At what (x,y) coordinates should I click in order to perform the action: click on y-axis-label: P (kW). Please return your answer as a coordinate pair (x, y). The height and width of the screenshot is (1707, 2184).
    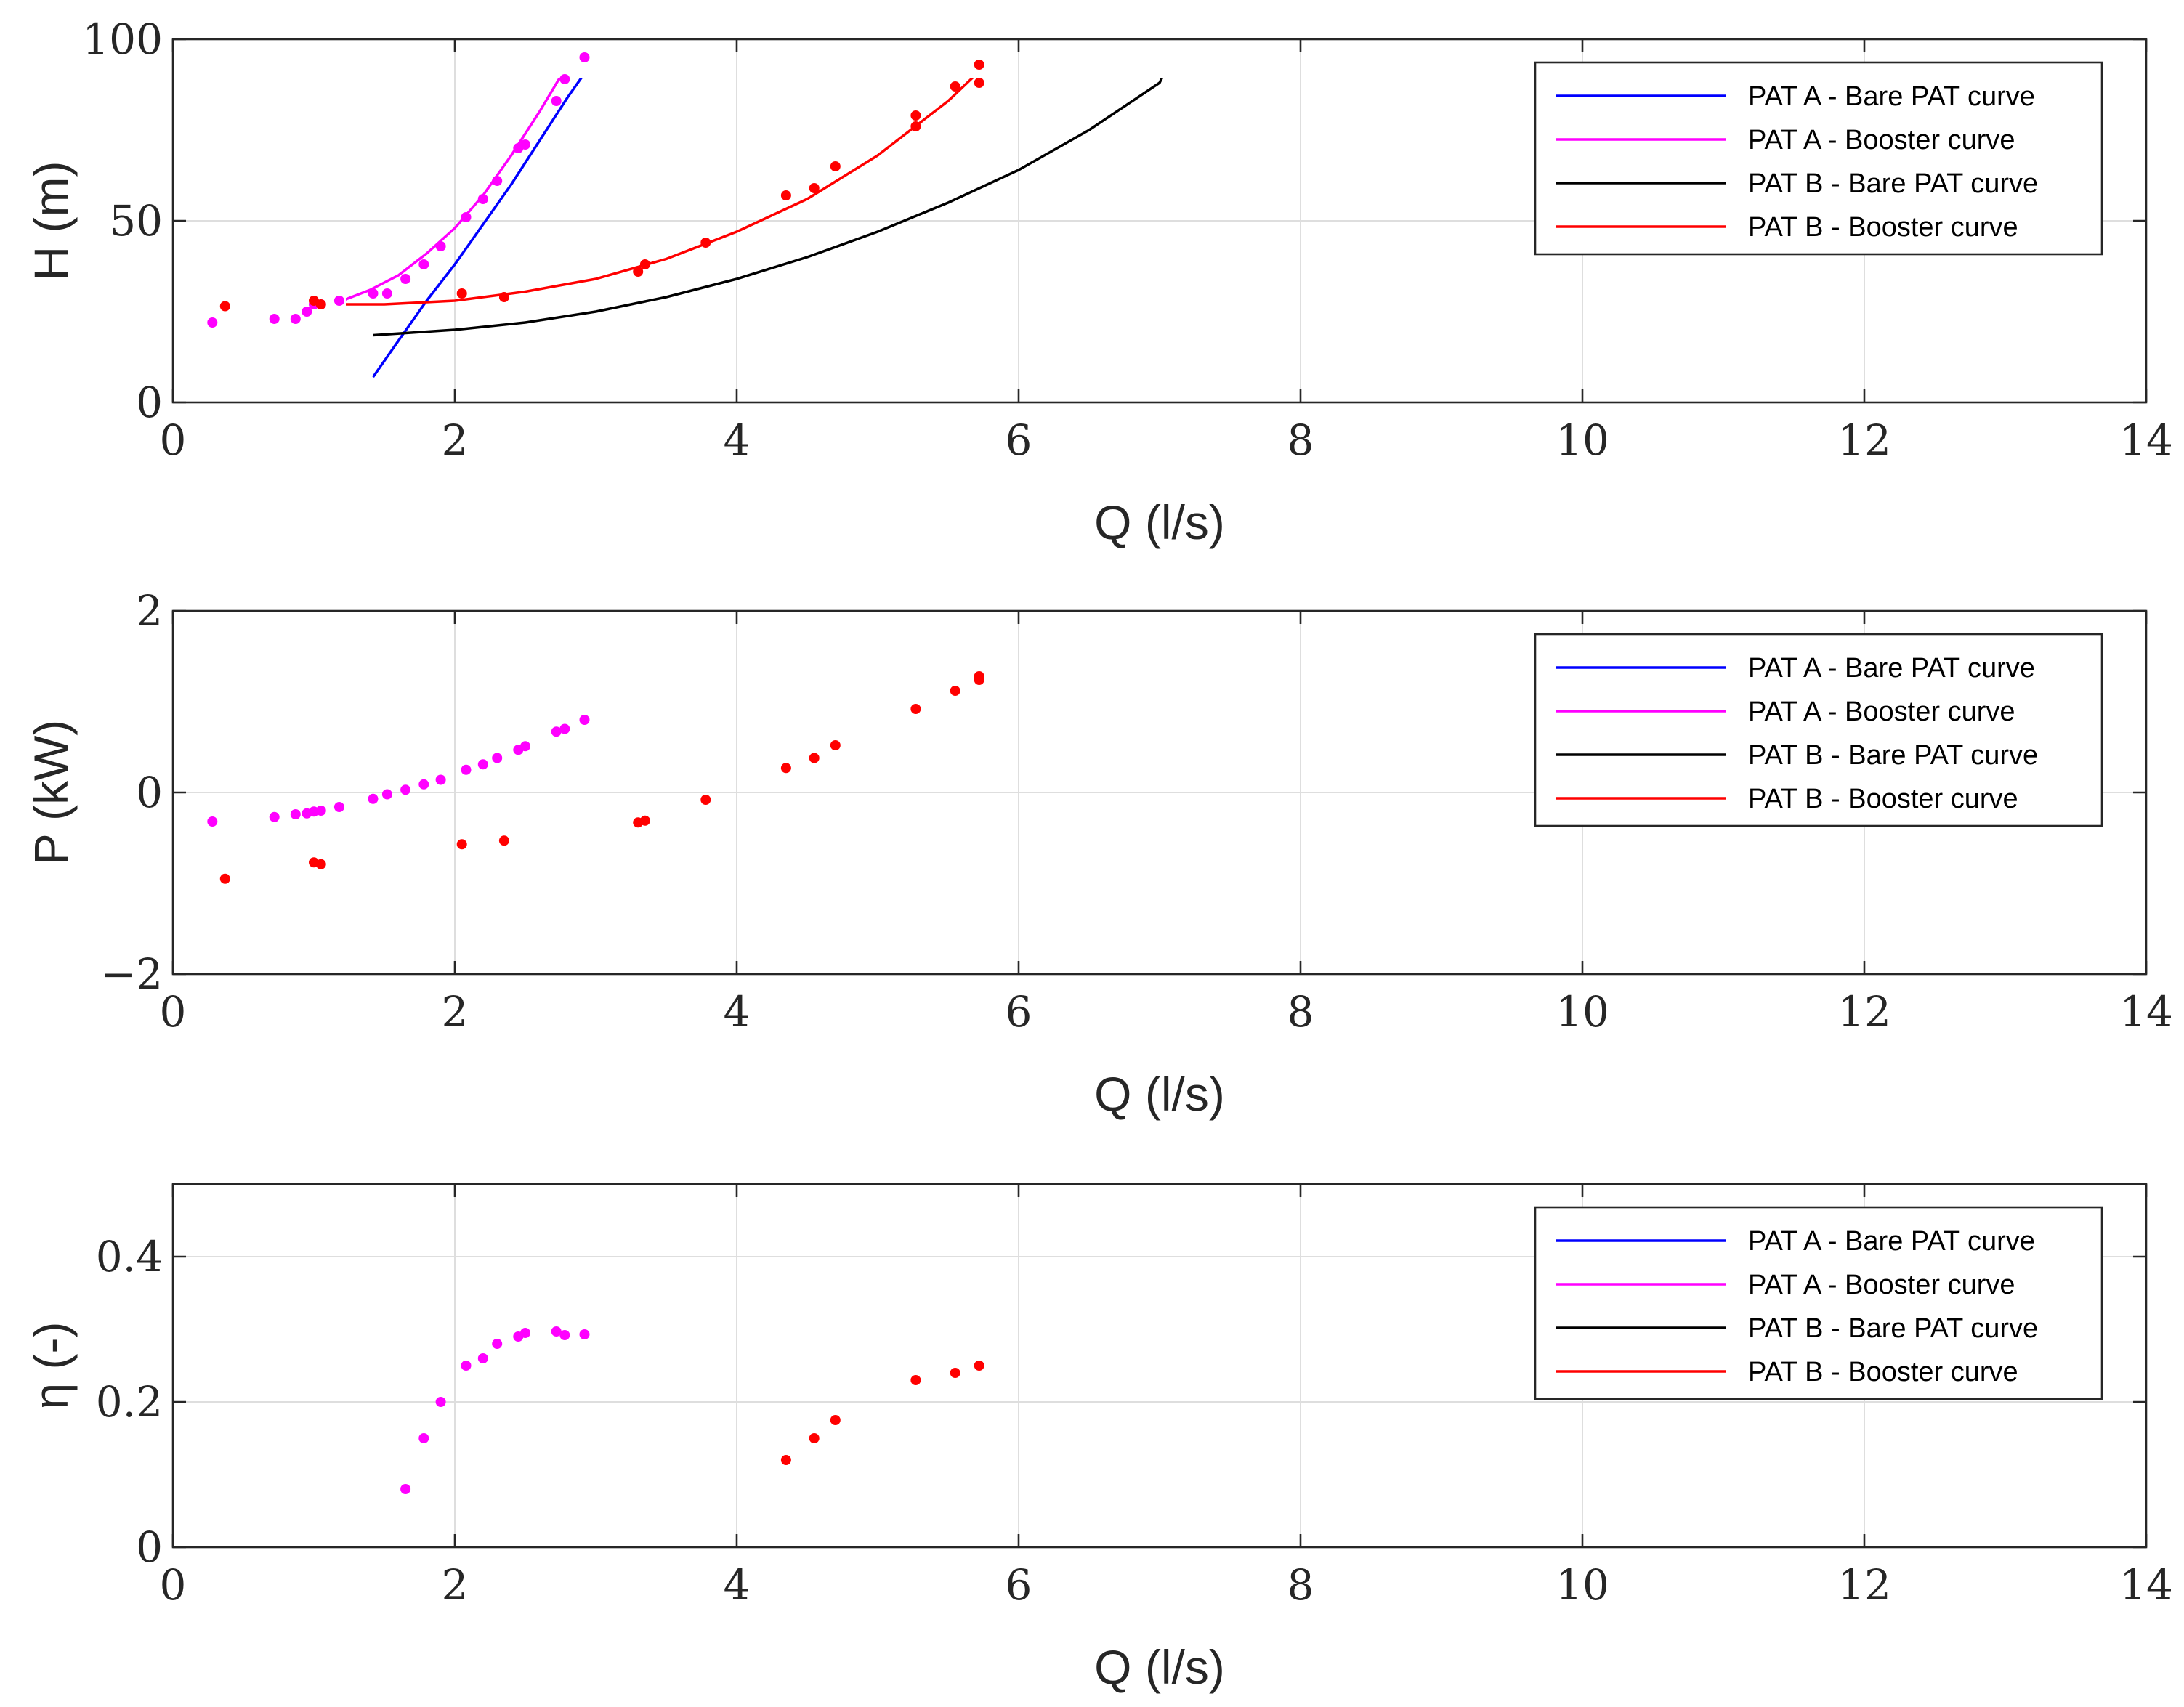
    Looking at the image, I should click on (51, 793).